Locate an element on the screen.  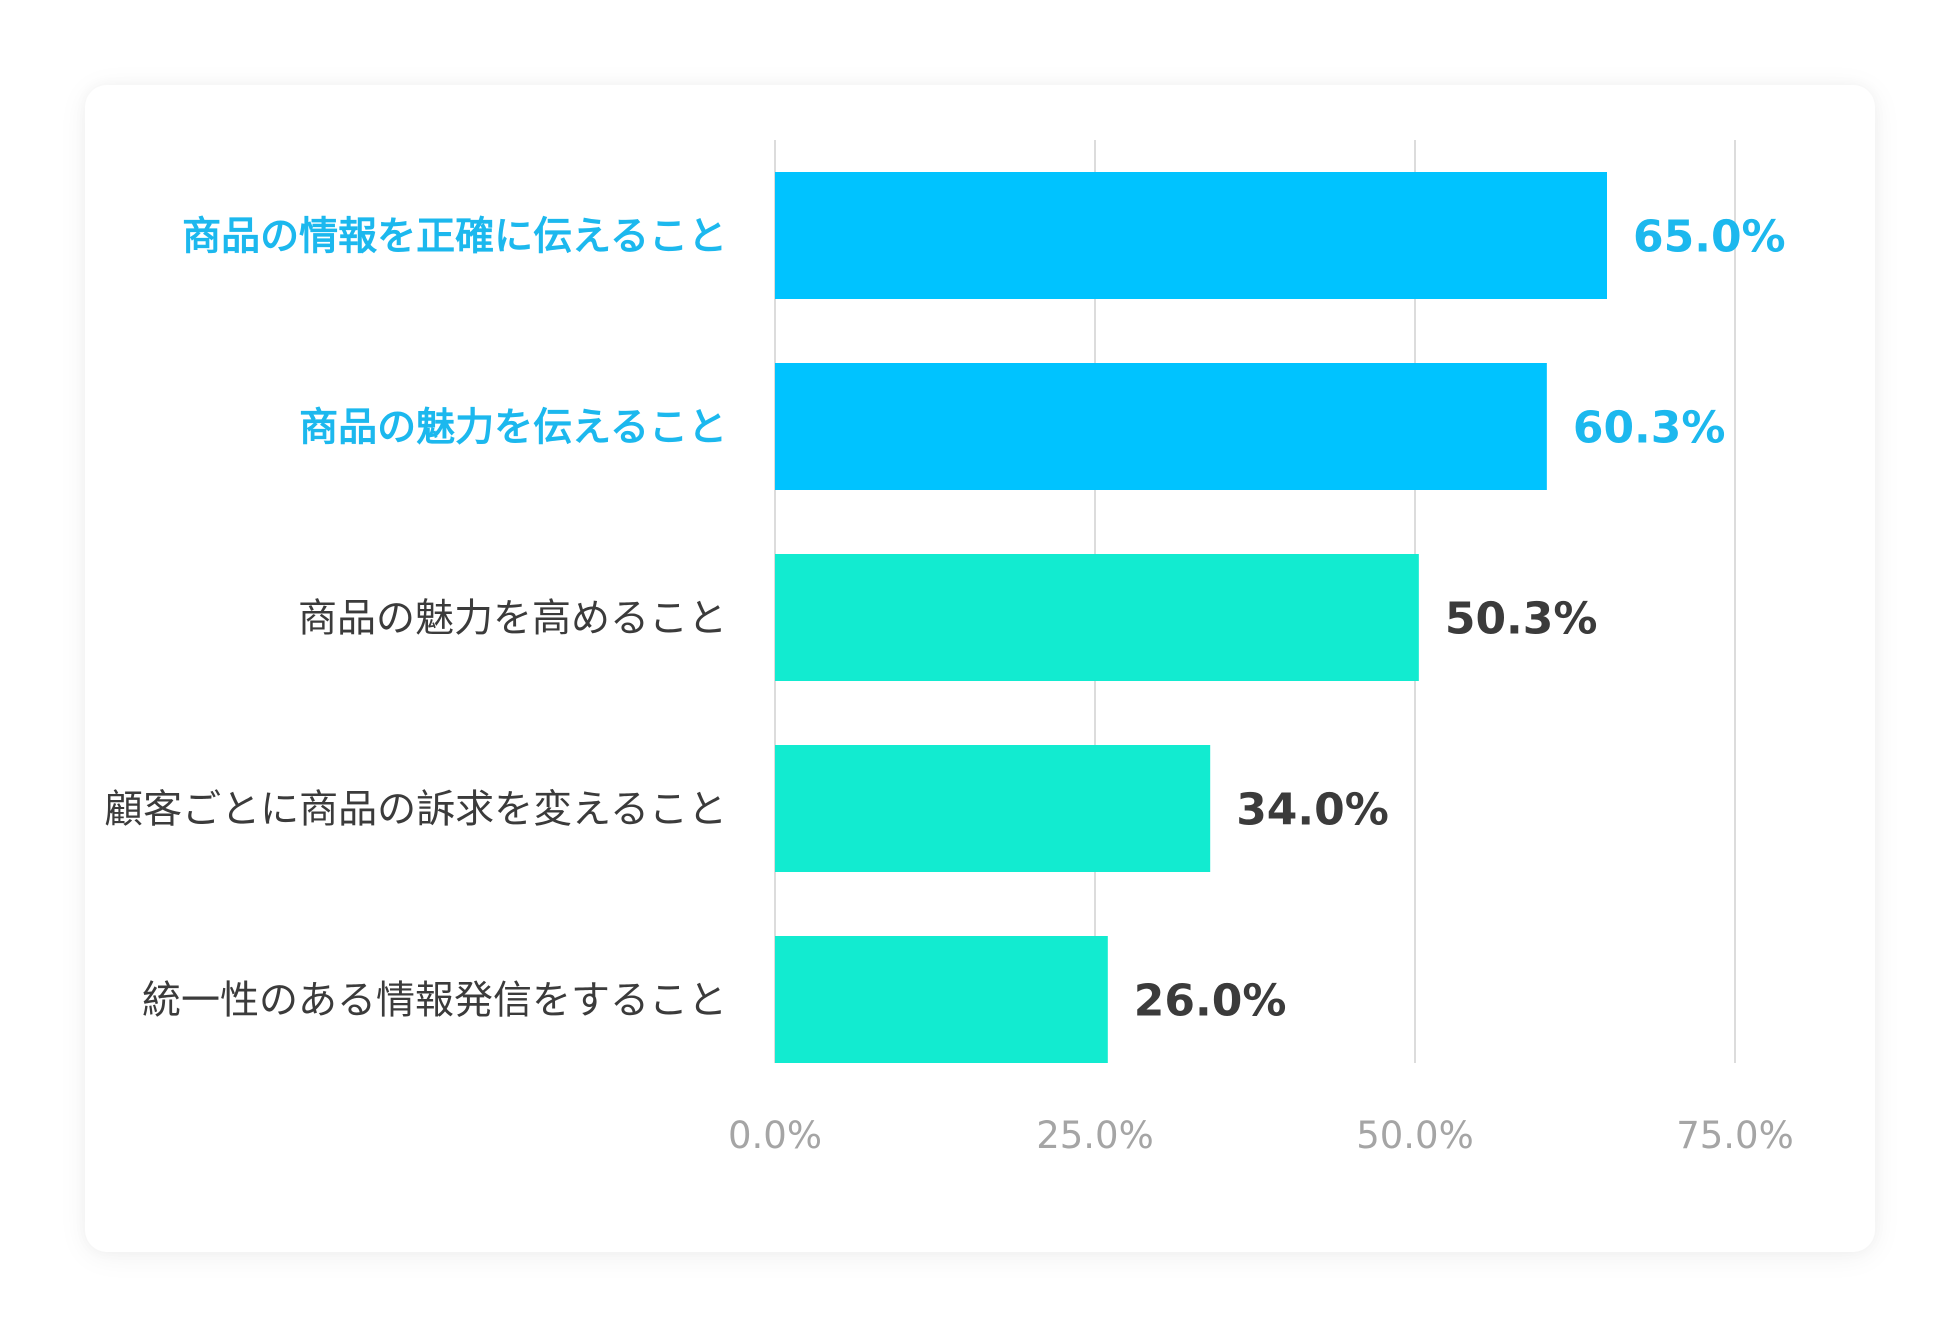
category-label: 商品の情報を正確に伝えること is located at coordinates (454, 237).